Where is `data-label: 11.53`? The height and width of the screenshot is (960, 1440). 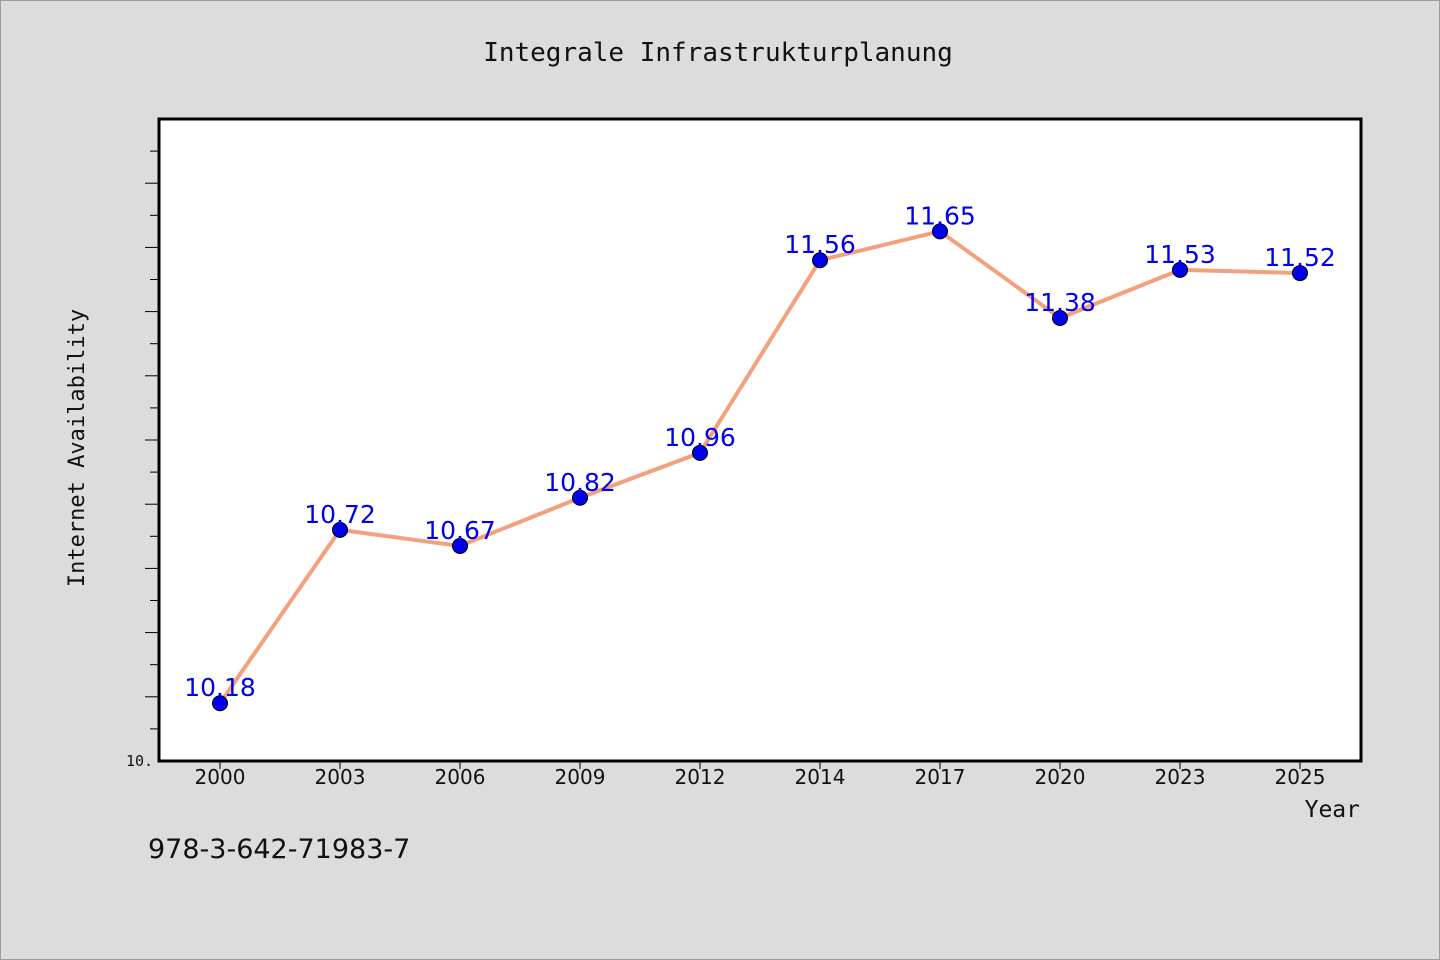 data-label: 11.53 is located at coordinates (1180, 254).